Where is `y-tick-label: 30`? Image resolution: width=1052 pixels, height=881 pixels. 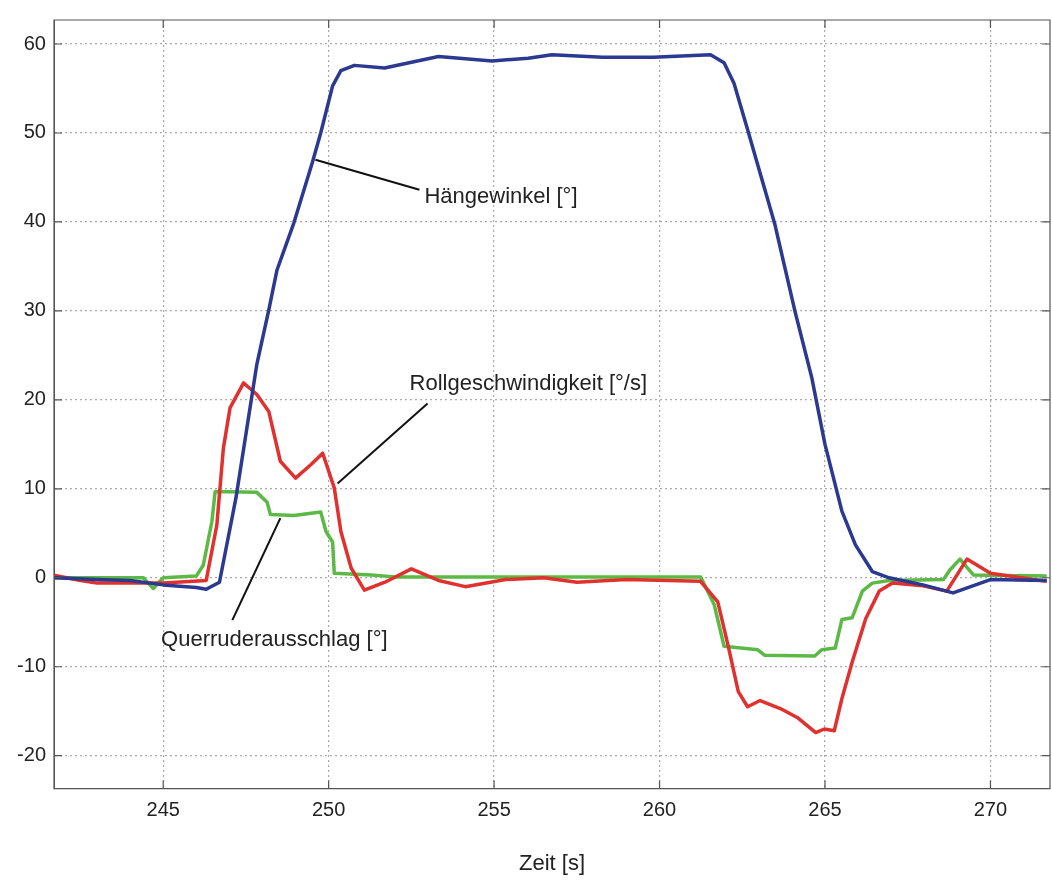
y-tick-label: 30 is located at coordinates (34, 309).